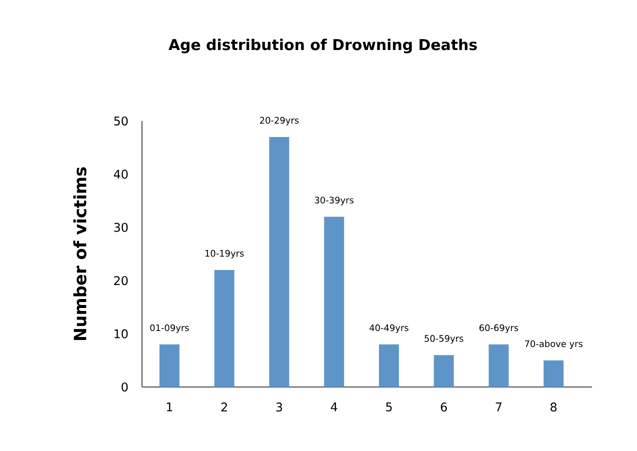 Image resolution: width=637 pixels, height=451 pixels. What do you see at coordinates (121, 121) in the screenshot?
I see `y-tick-label: 50` at bounding box center [121, 121].